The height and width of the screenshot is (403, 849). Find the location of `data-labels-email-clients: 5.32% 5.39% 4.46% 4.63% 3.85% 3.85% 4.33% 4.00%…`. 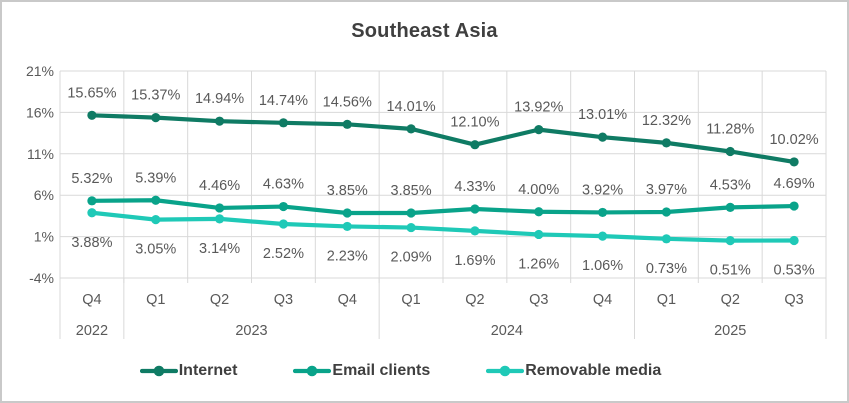

data-labels-email-clients: 5.32% 5.39% 4.46% 4.63% 3.85% 3.85% 4.33% 4.00%… is located at coordinates (442, 184).